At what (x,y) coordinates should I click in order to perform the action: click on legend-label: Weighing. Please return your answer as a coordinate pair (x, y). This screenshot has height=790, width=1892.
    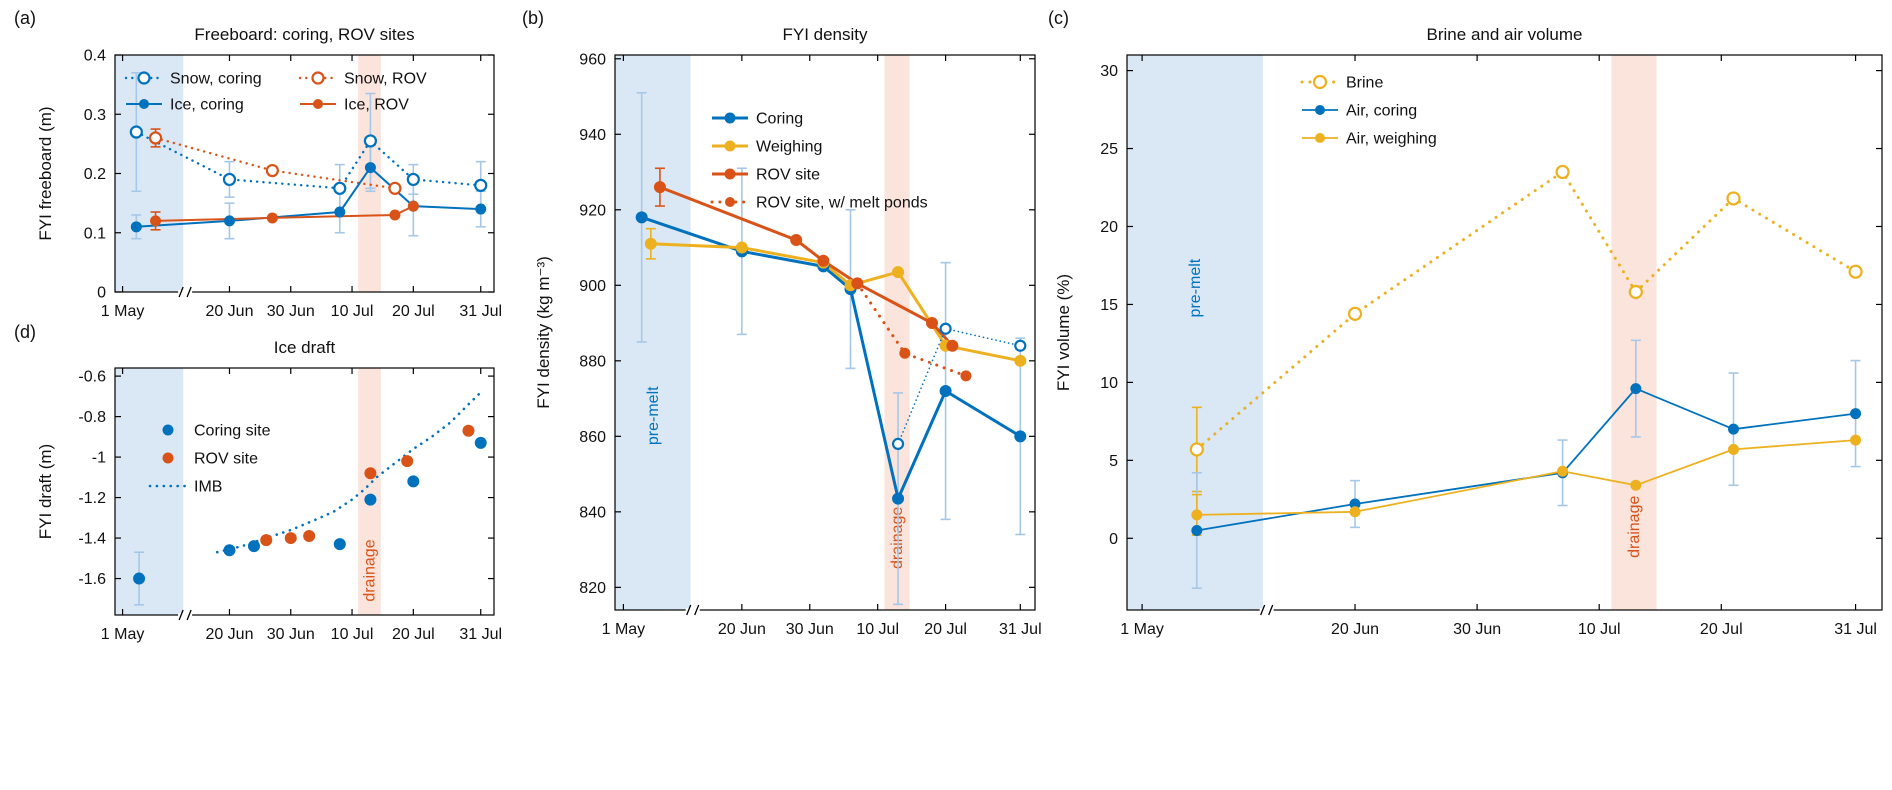
    Looking at the image, I should click on (789, 147).